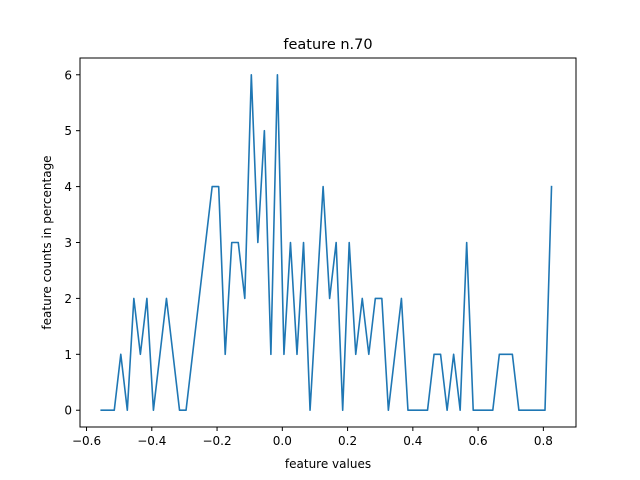  What do you see at coordinates (312, 437) in the screenshot?
I see `x-axis-ticks: −0.6 −0.4 −0.2 0.0 0.2 0.4 0.6 0.8` at bounding box center [312, 437].